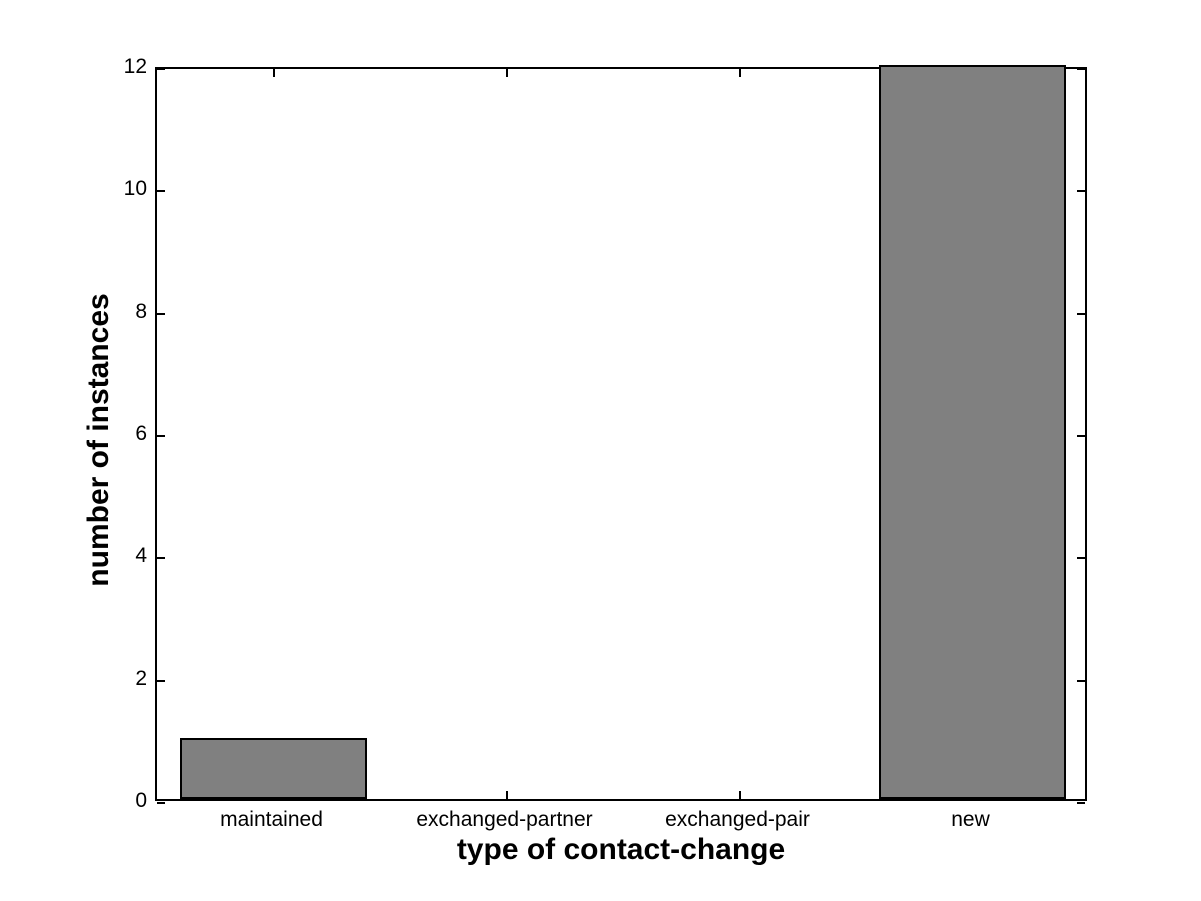  Describe the element at coordinates (737, 819) in the screenshot. I see `x-tick-label: exchanged-pair` at that location.